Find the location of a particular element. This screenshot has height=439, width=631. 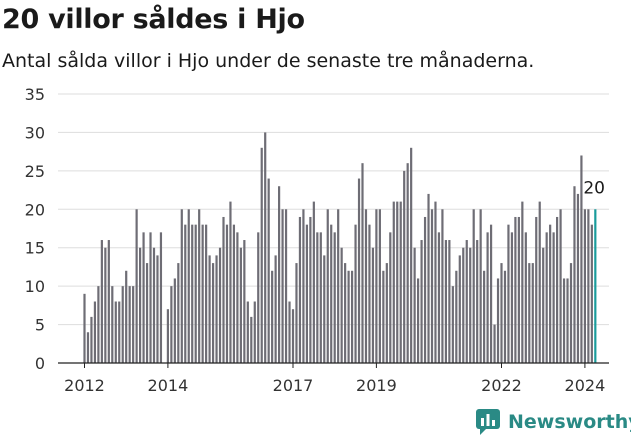

highlight-value-label: 20 is located at coordinates (594, 188).